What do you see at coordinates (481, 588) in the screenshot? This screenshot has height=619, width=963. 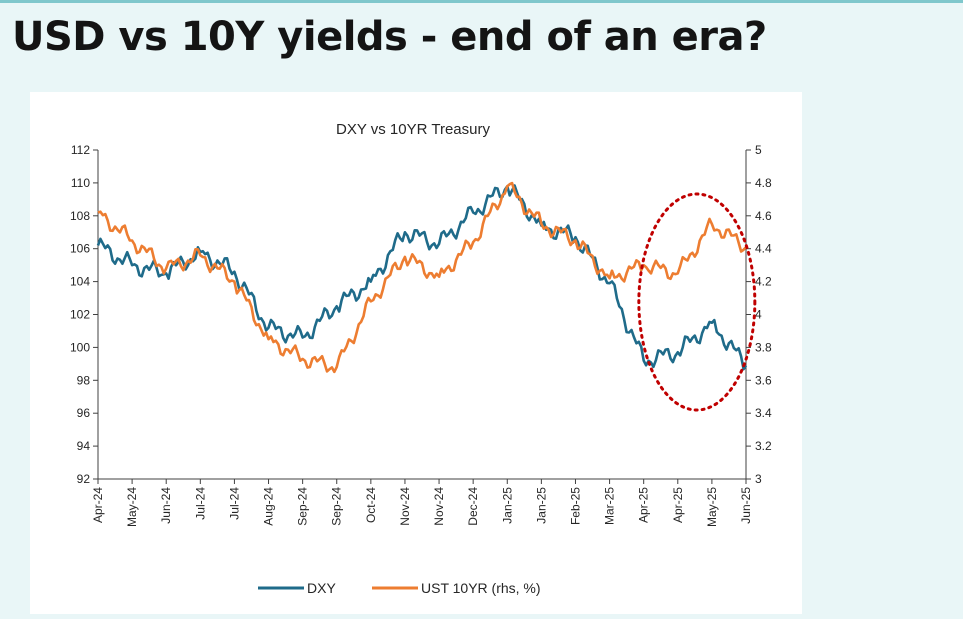 I see `legend-label-ust: UST 10YR (rhs, %)` at bounding box center [481, 588].